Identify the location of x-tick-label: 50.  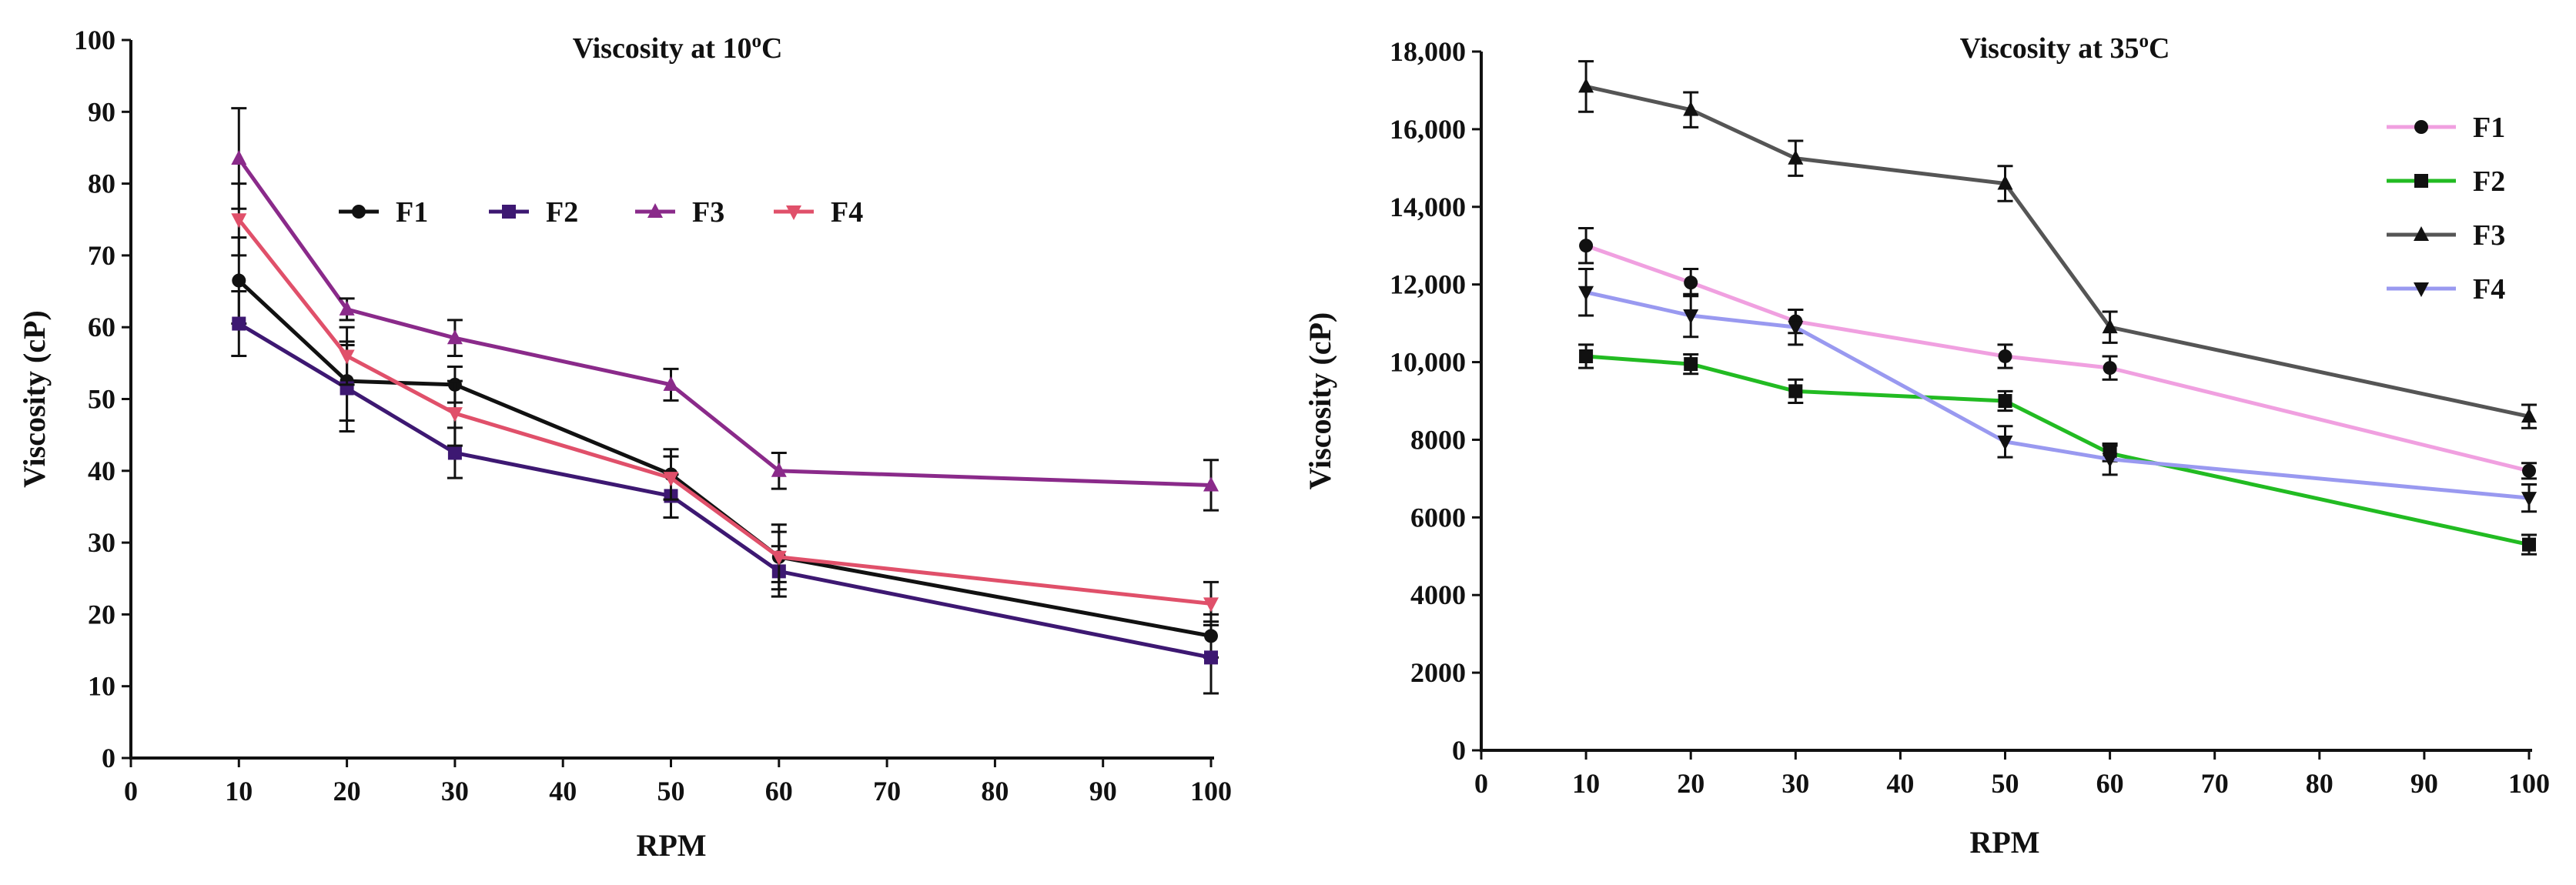
(671, 791).